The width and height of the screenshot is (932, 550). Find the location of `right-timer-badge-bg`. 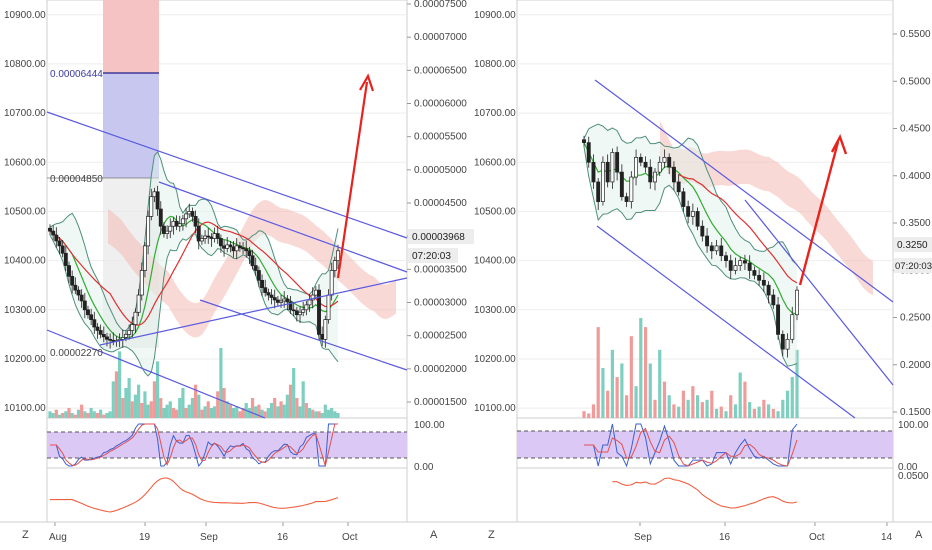

right-timer-badge-bg is located at coordinates (913, 265).